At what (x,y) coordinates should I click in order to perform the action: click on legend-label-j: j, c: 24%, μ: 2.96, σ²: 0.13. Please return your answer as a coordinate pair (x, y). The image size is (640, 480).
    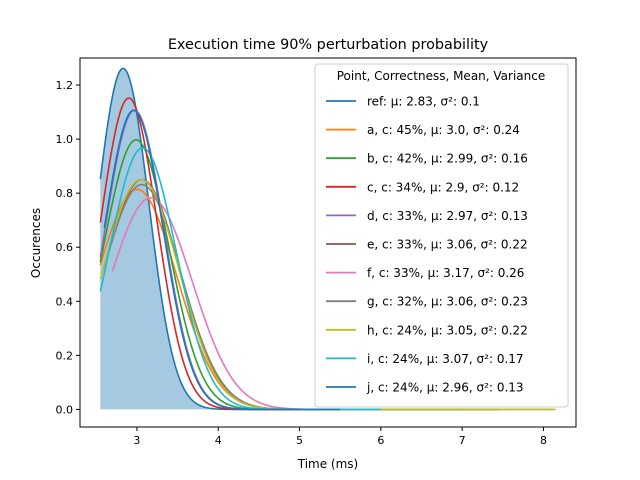
    Looking at the image, I should click on (445, 388).